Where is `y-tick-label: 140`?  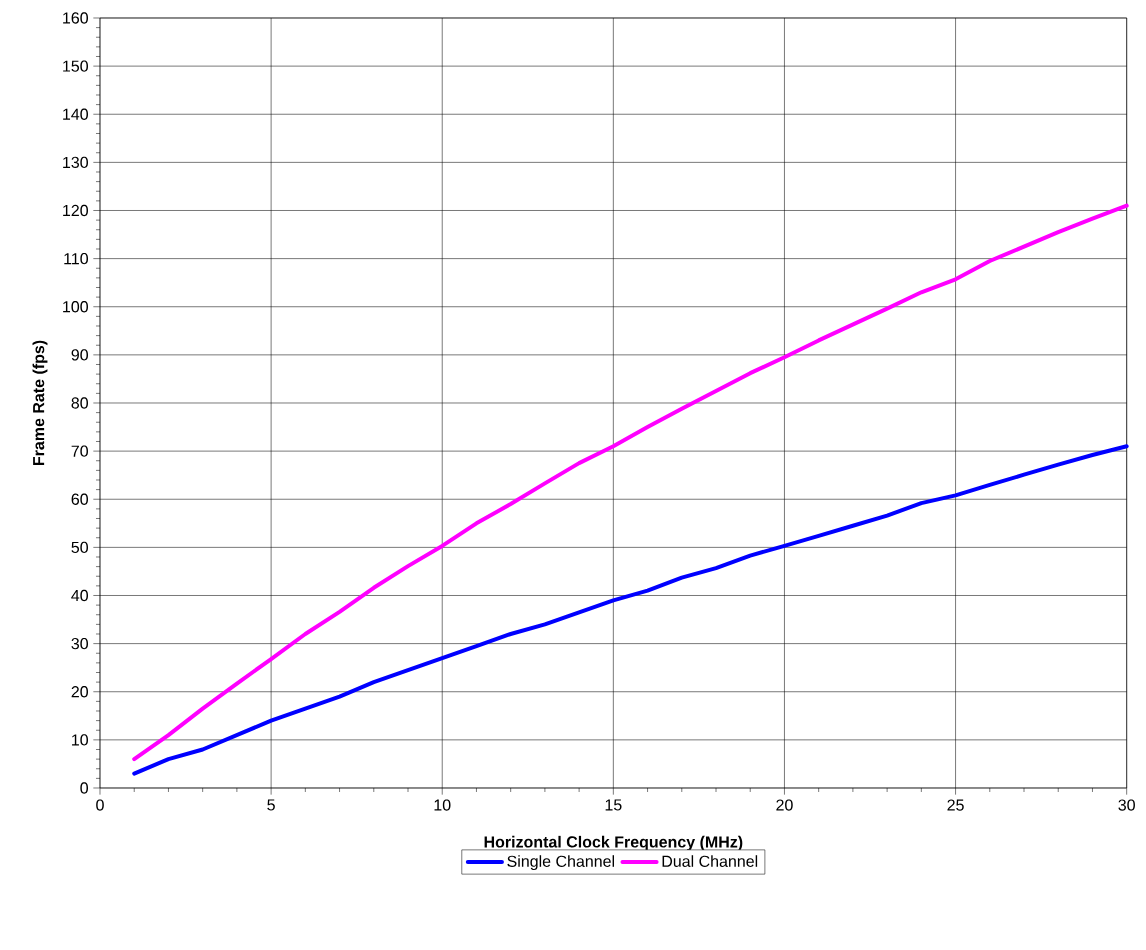 y-tick-label: 140 is located at coordinates (75, 114).